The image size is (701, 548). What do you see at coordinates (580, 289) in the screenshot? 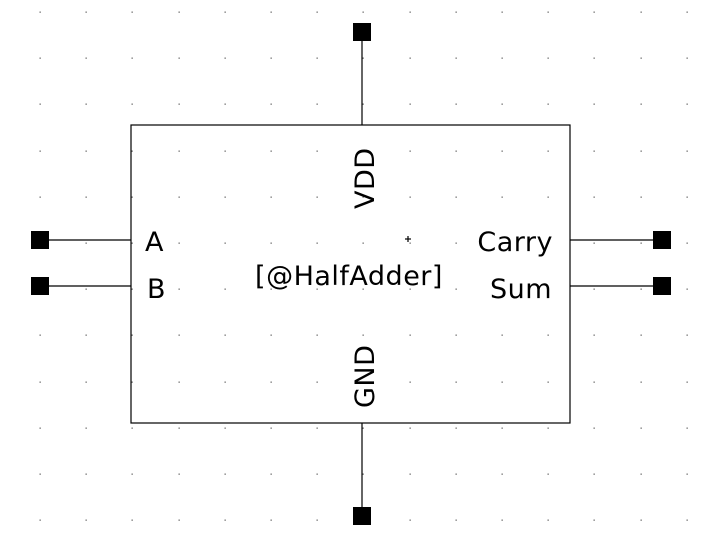
I see `pin-sum: Sum` at bounding box center [580, 289].